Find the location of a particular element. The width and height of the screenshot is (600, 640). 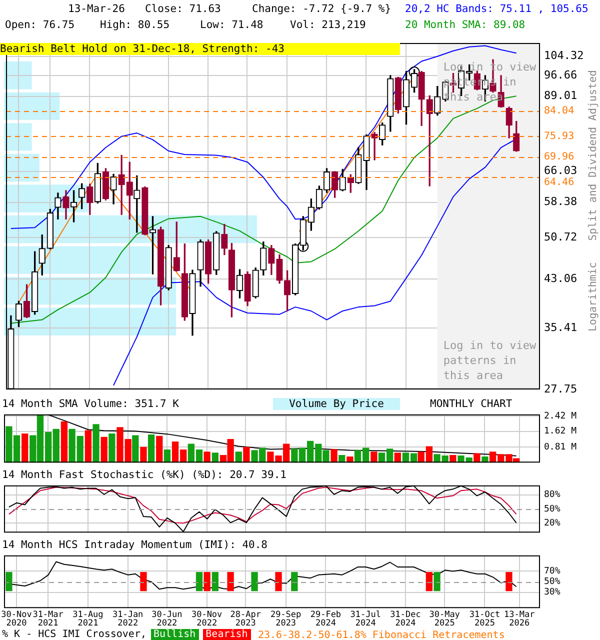

x-tick-label: 30-Jun 2022 is located at coordinates (167, 619).